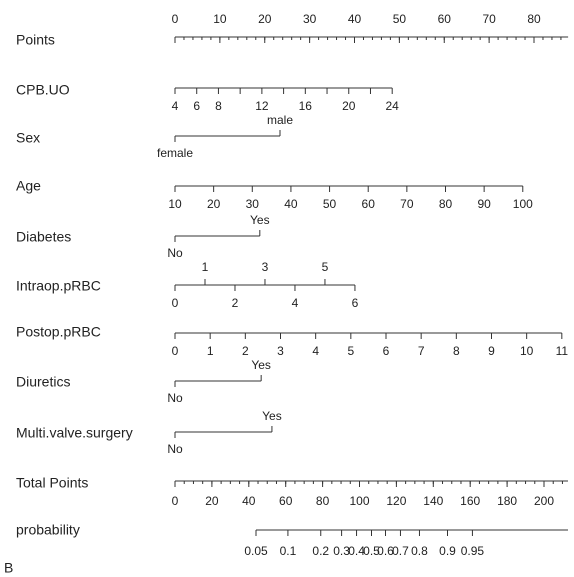  Describe the element at coordinates (43, 237) in the screenshot. I see `row-label: Diabetes` at that location.